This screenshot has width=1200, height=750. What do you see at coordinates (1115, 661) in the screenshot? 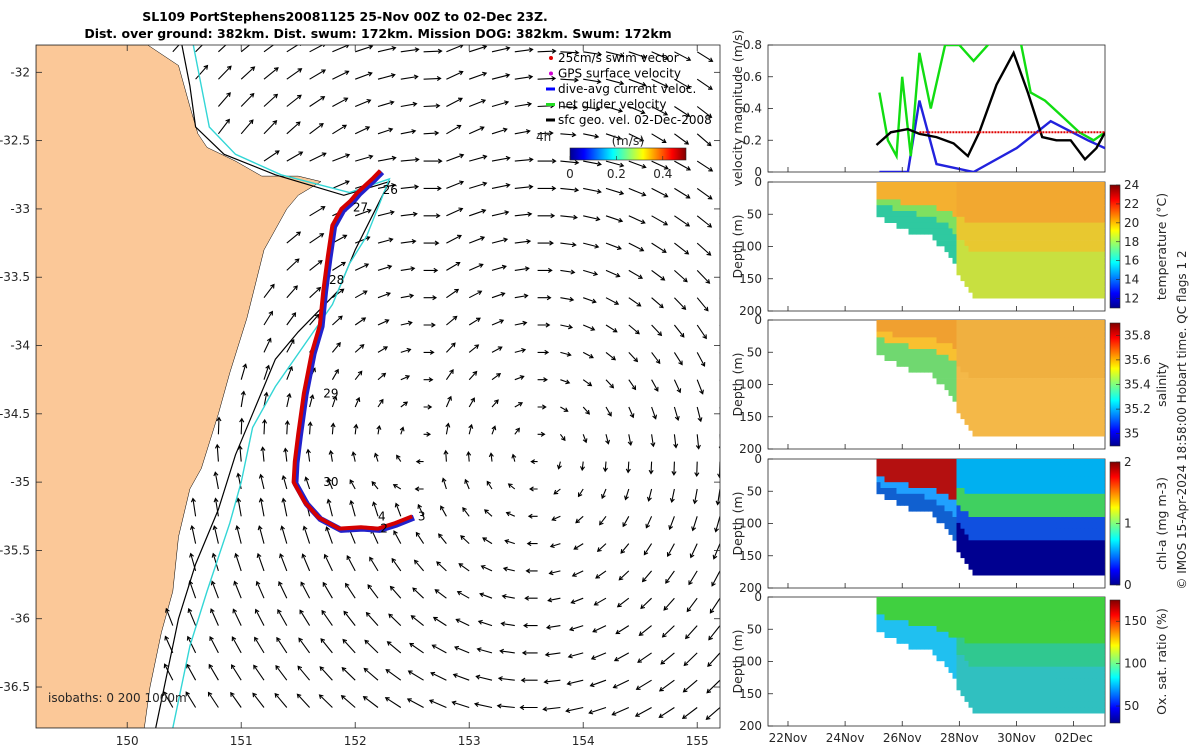
I see `oxygen-colorbar` at bounding box center [1115, 661].